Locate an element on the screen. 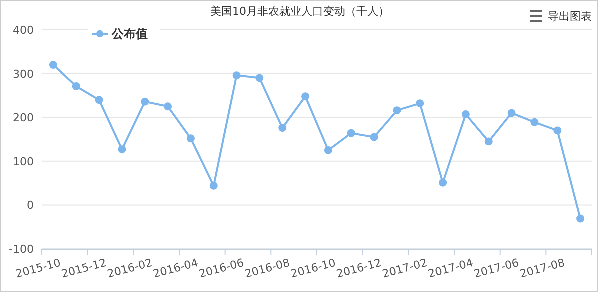 Image resolution: width=600 pixels, height=294 pixels. chart-title: 美国10月非农就业人口变动（千人） is located at coordinates (300, 11).